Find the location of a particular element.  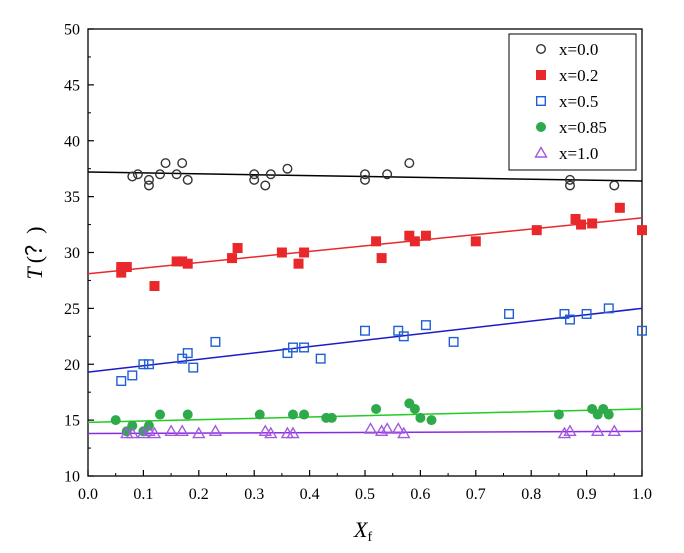

y-tick-label: 25 is located at coordinates (72, 309).